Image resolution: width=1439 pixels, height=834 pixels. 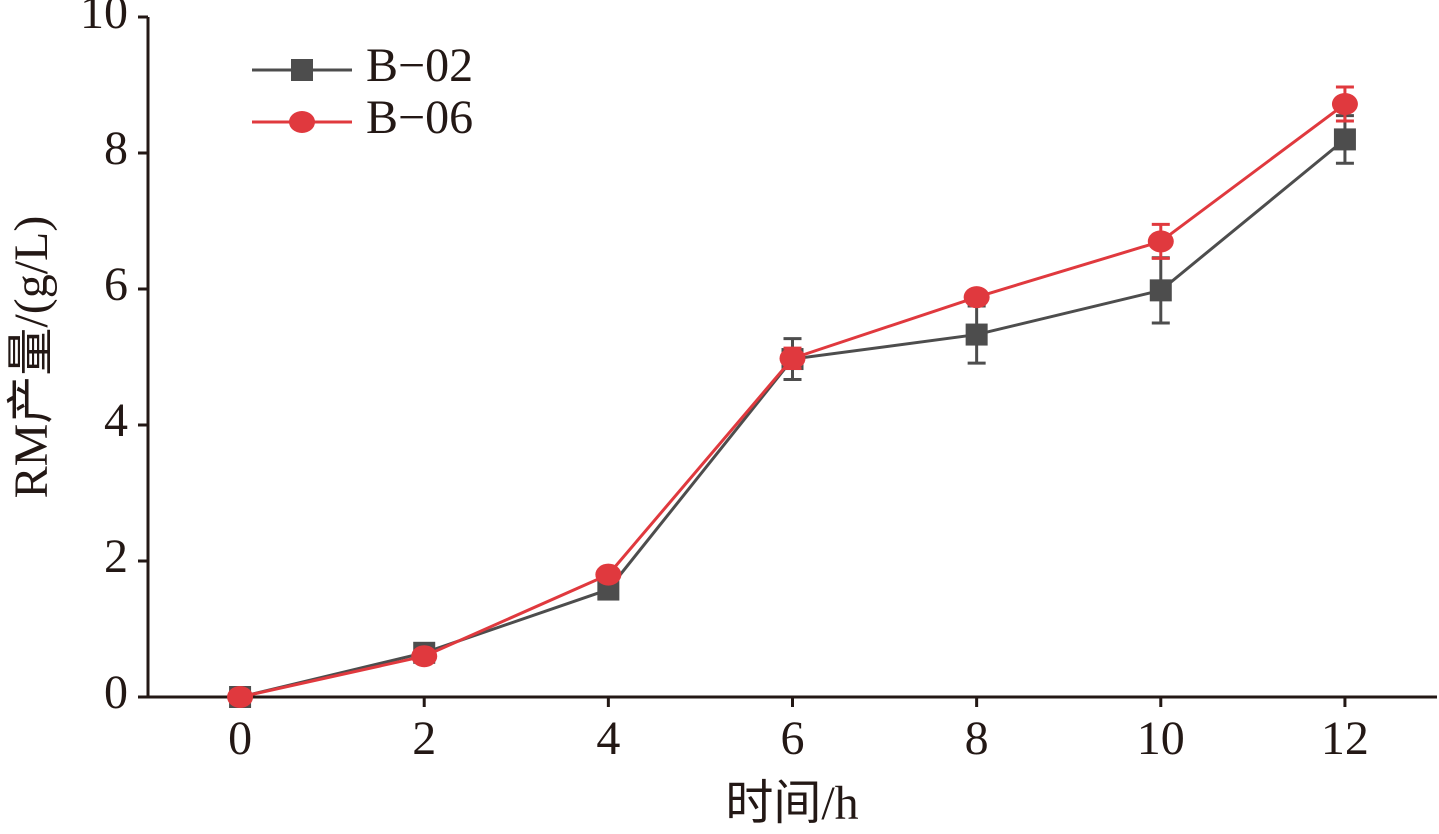 I want to click on y-tick-label: 10, so click(x=104, y=19).